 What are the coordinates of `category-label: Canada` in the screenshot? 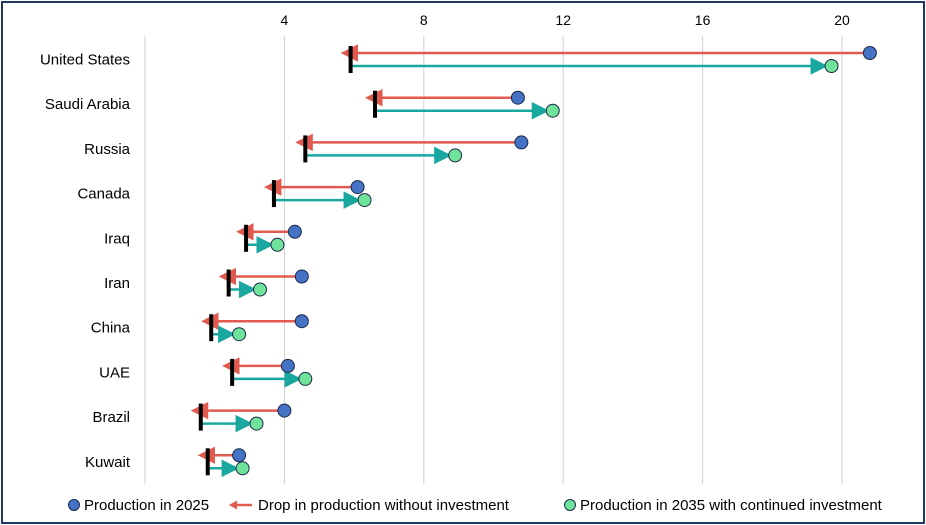 It's located at (103, 194).